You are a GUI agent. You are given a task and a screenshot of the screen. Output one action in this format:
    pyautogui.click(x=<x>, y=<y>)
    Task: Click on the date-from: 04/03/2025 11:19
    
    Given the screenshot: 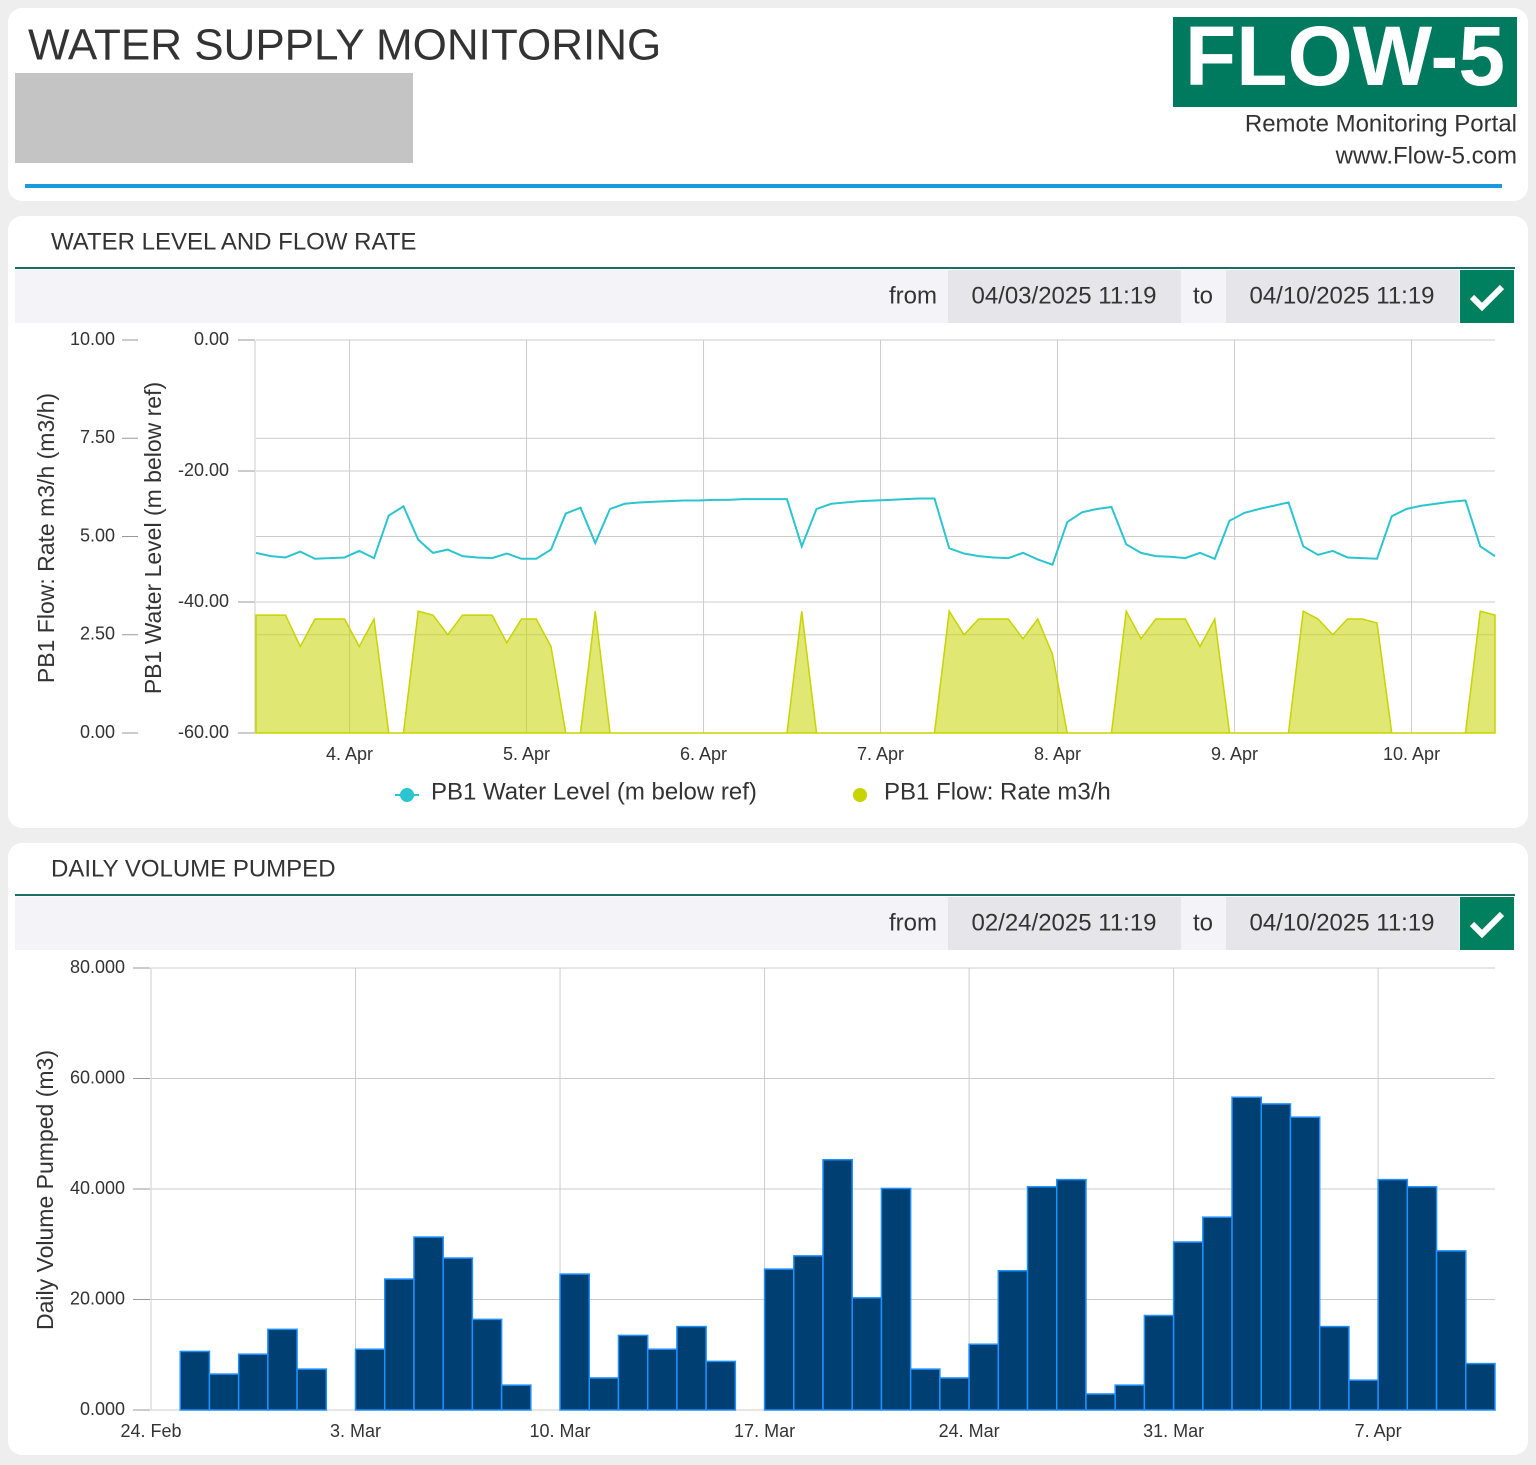 What is the action you would take?
    pyautogui.click(x=1063, y=295)
    